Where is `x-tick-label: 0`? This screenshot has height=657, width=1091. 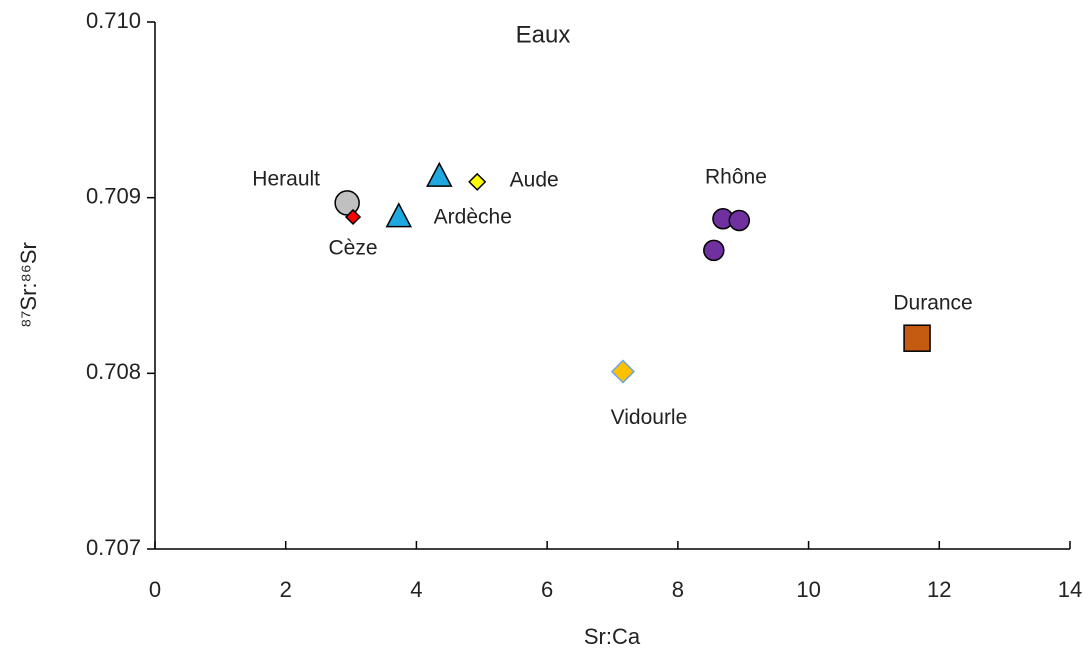
x-tick-label: 0 is located at coordinates (155, 589).